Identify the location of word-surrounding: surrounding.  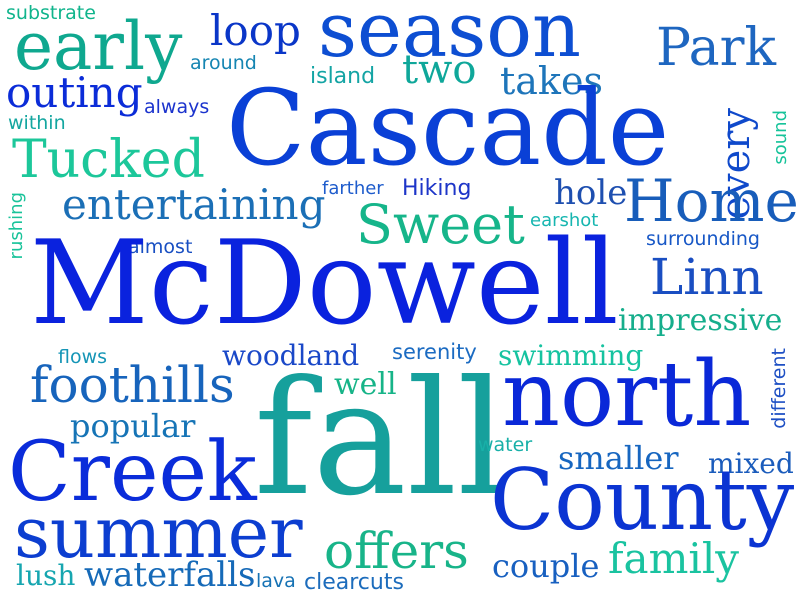
(703, 239).